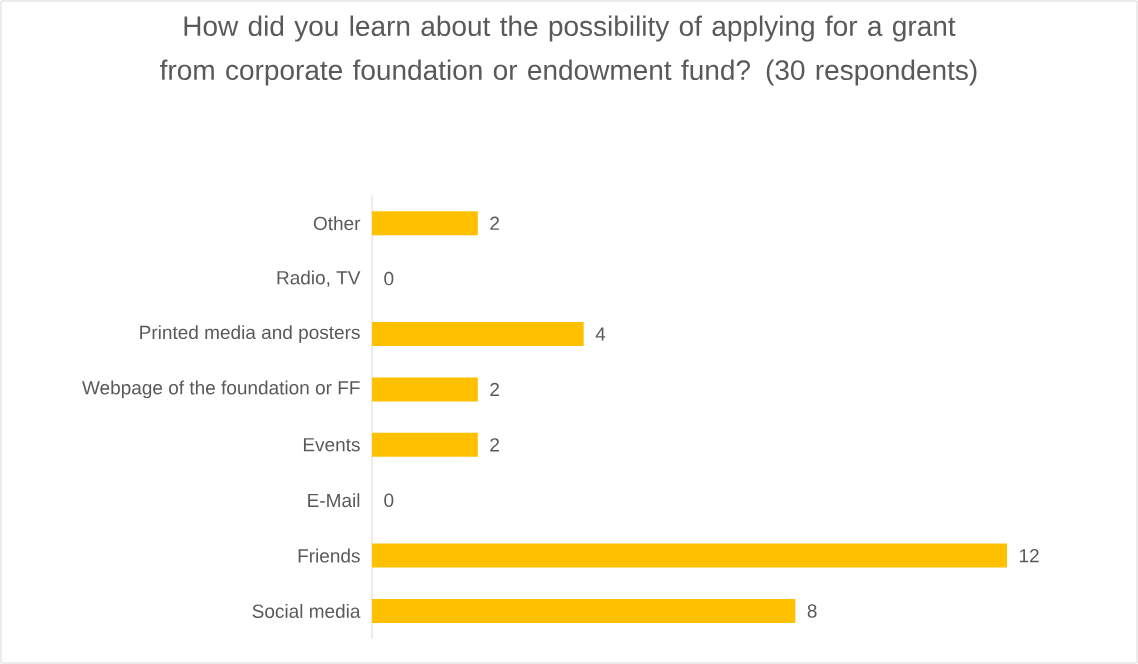 The image size is (1138, 664). Describe the element at coordinates (306, 611) in the screenshot. I see `y-tick-label: Social media` at that location.